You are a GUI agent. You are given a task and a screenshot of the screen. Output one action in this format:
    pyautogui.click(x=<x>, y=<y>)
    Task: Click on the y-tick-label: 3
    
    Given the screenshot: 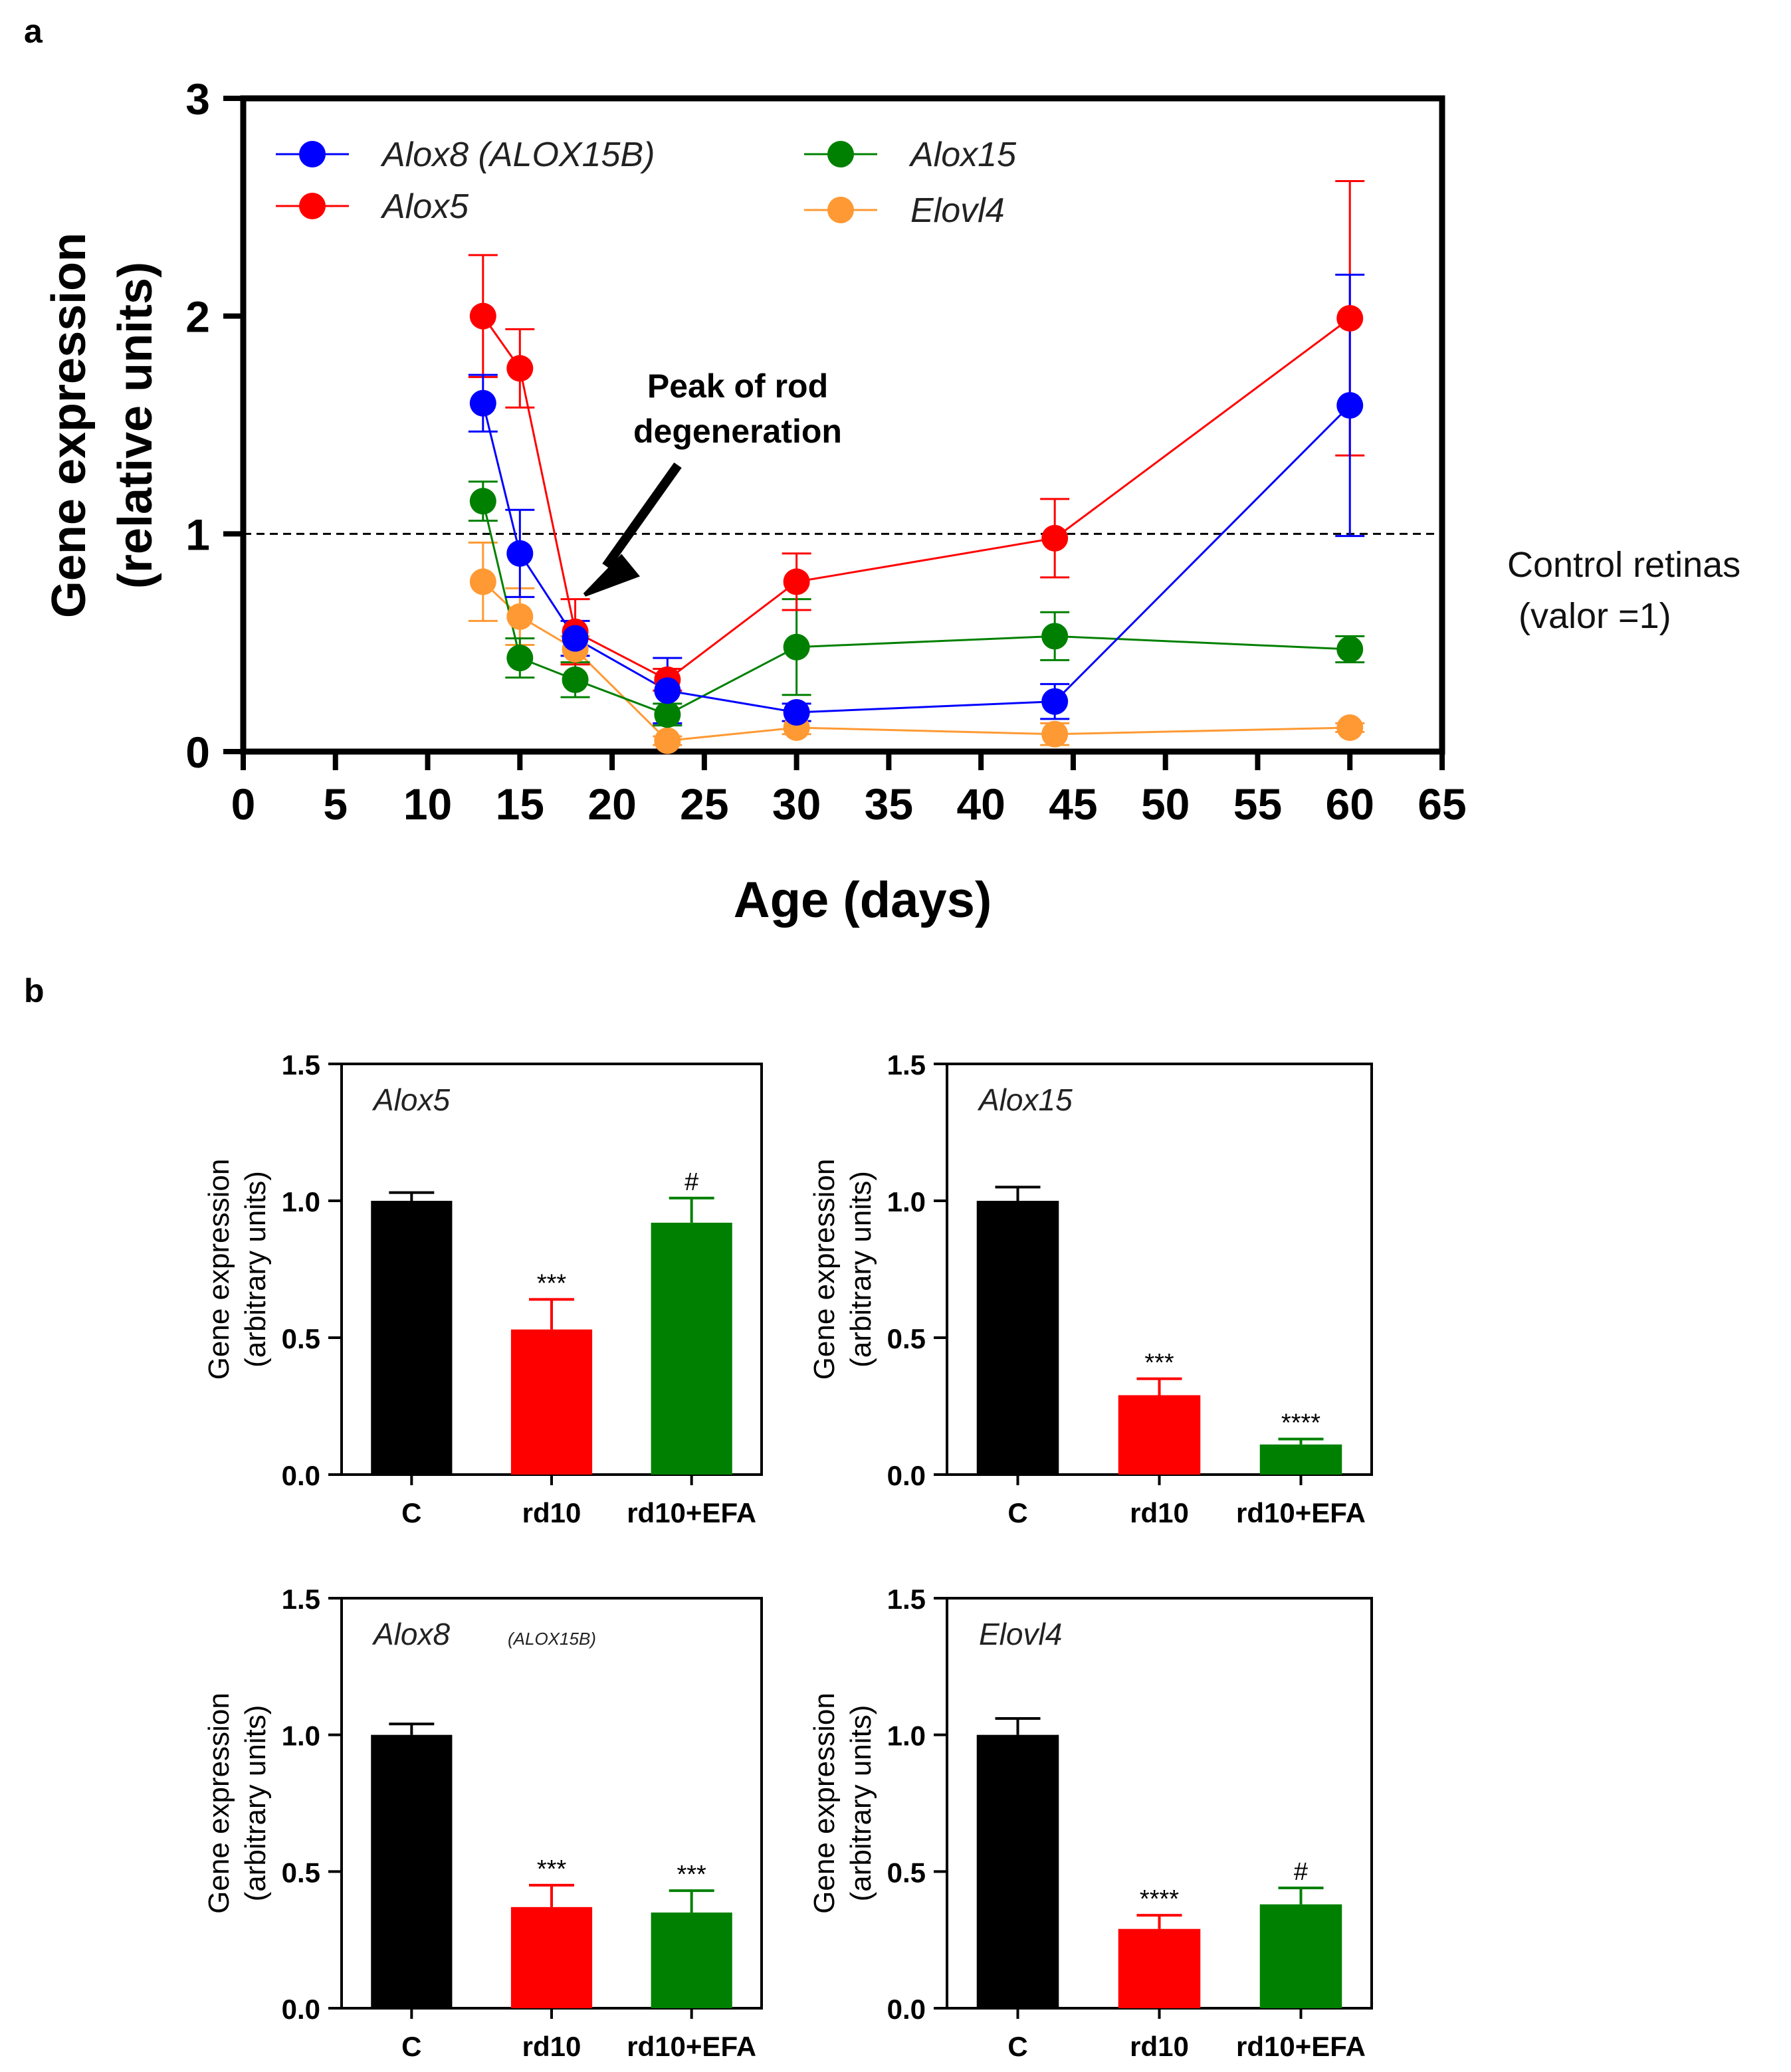 What is the action you would take?
    pyautogui.click(x=198, y=99)
    